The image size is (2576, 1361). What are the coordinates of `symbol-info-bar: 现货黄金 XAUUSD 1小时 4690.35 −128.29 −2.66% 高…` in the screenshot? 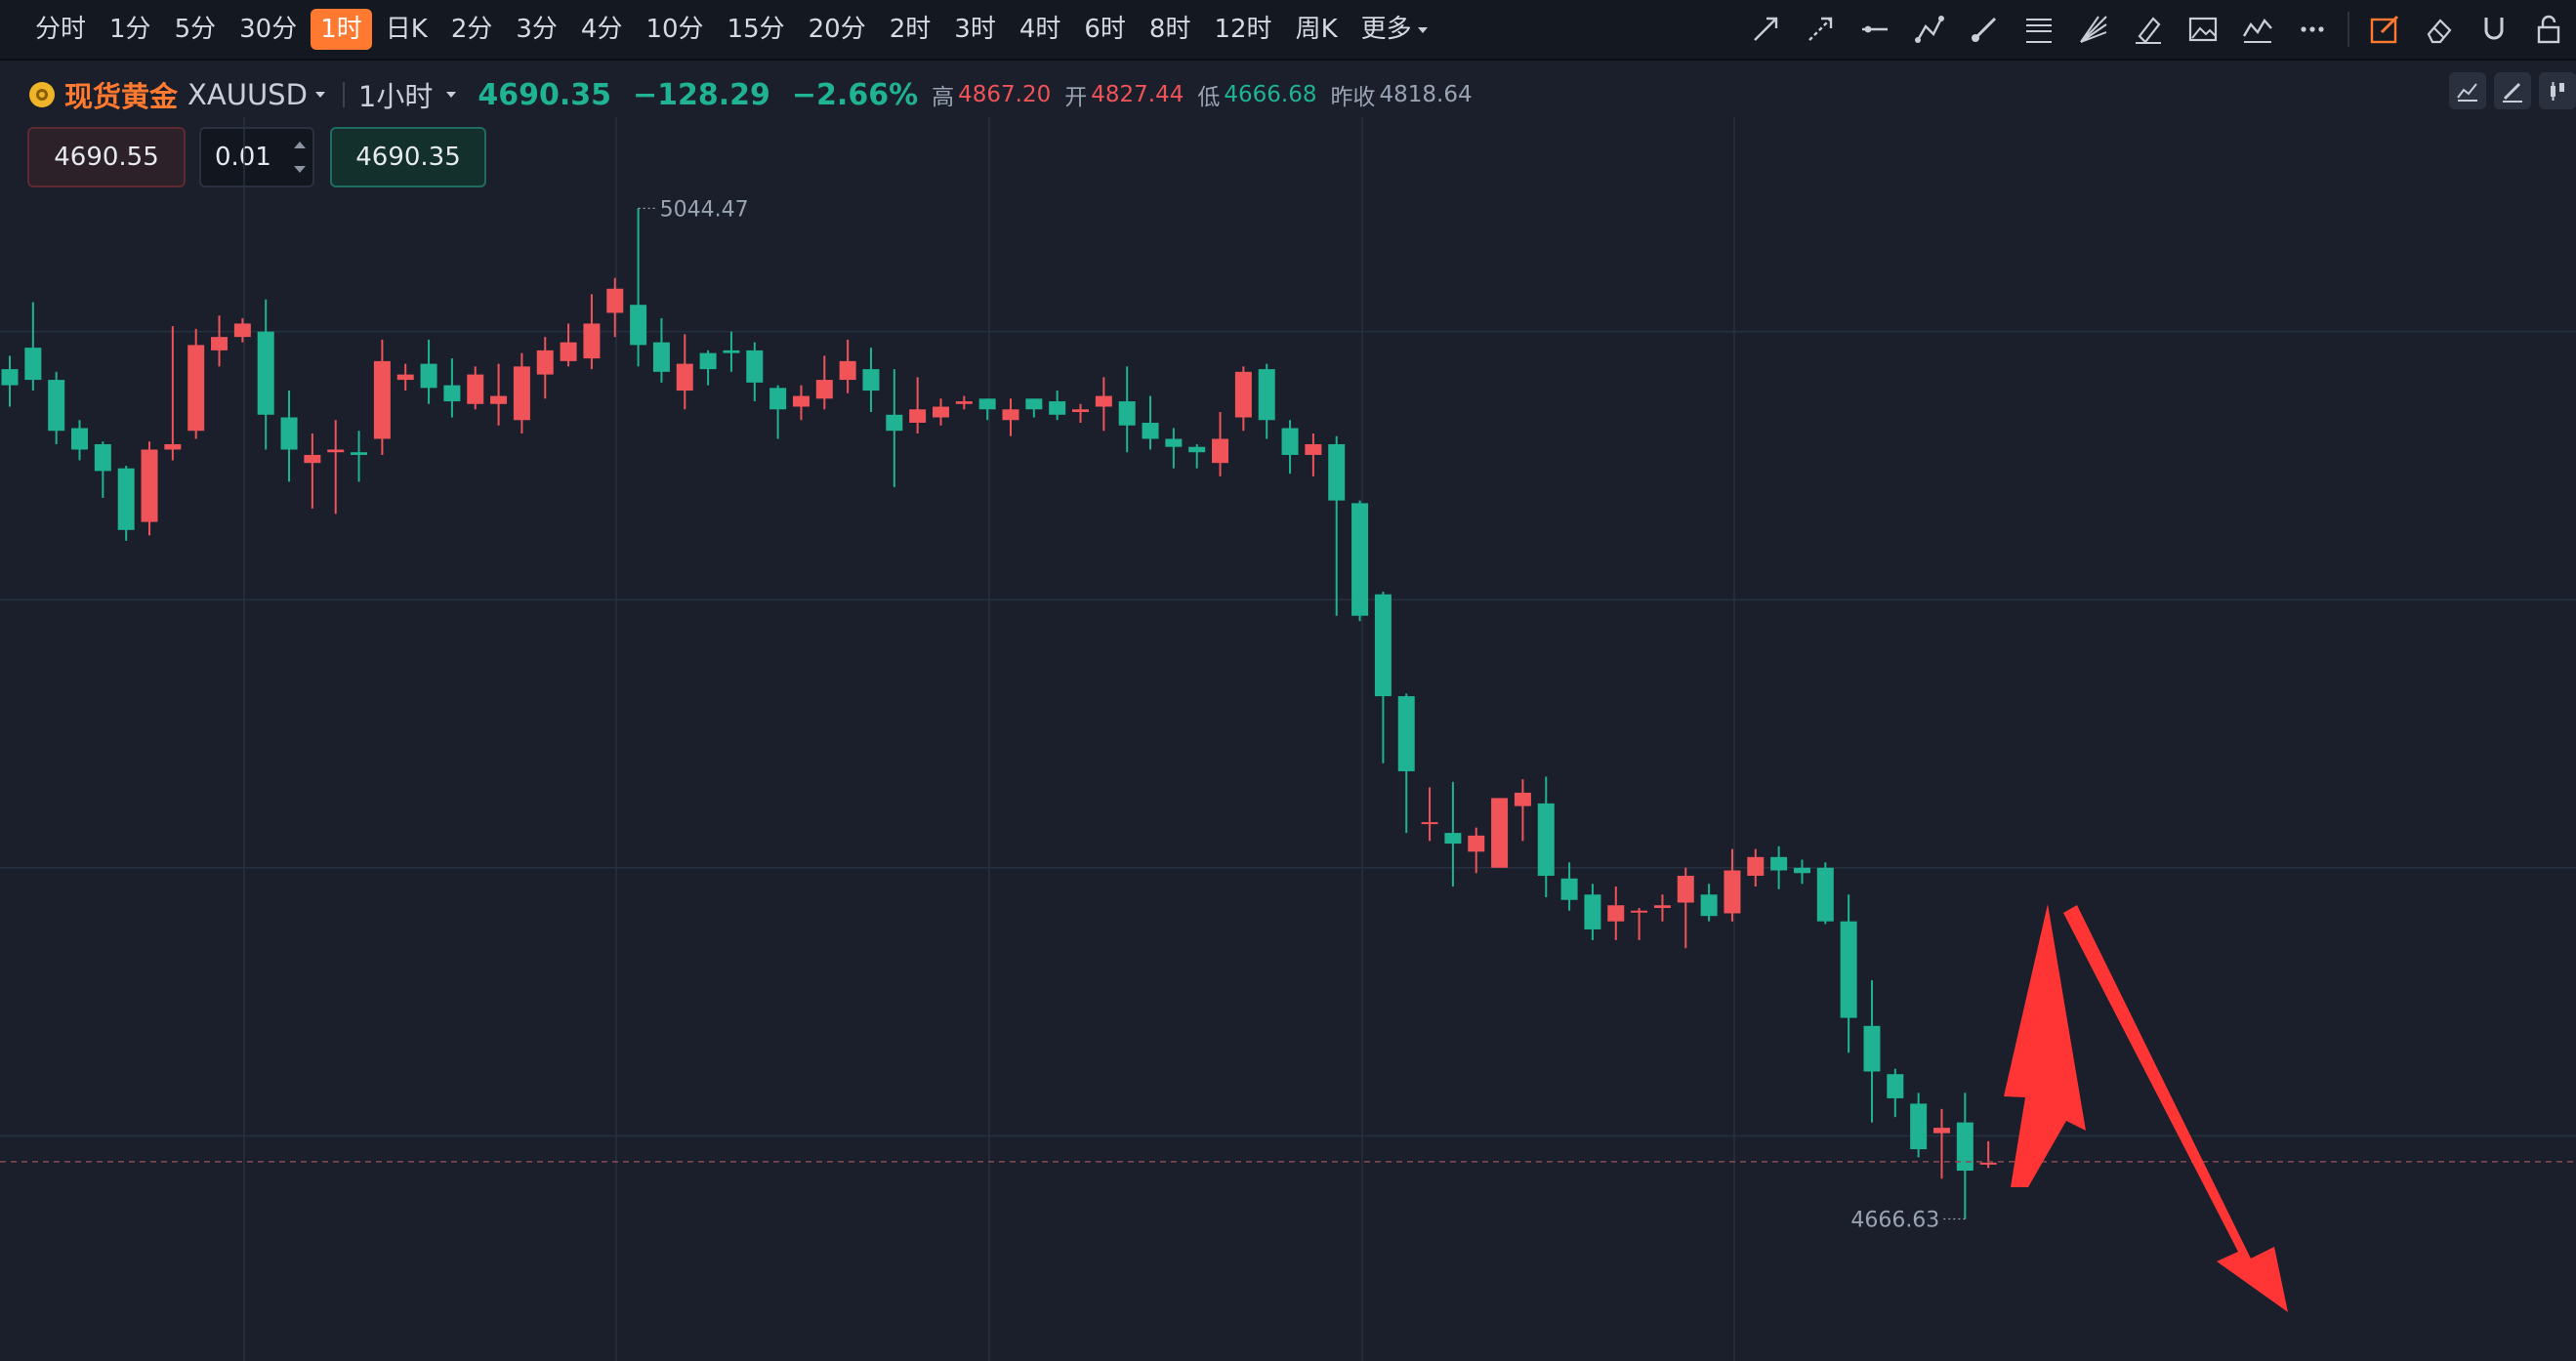 It's located at (1288, 94).